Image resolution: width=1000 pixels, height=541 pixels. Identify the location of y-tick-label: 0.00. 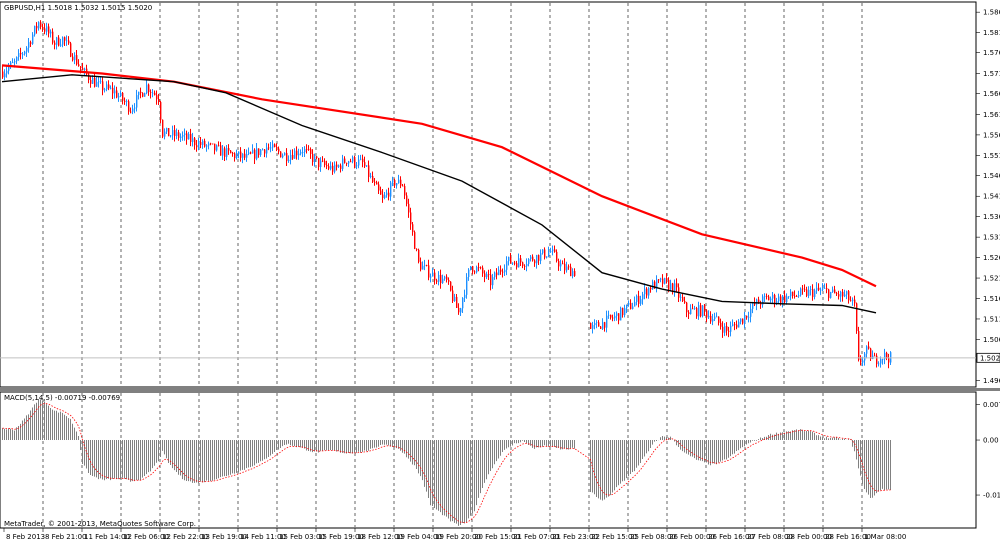
(991, 441).